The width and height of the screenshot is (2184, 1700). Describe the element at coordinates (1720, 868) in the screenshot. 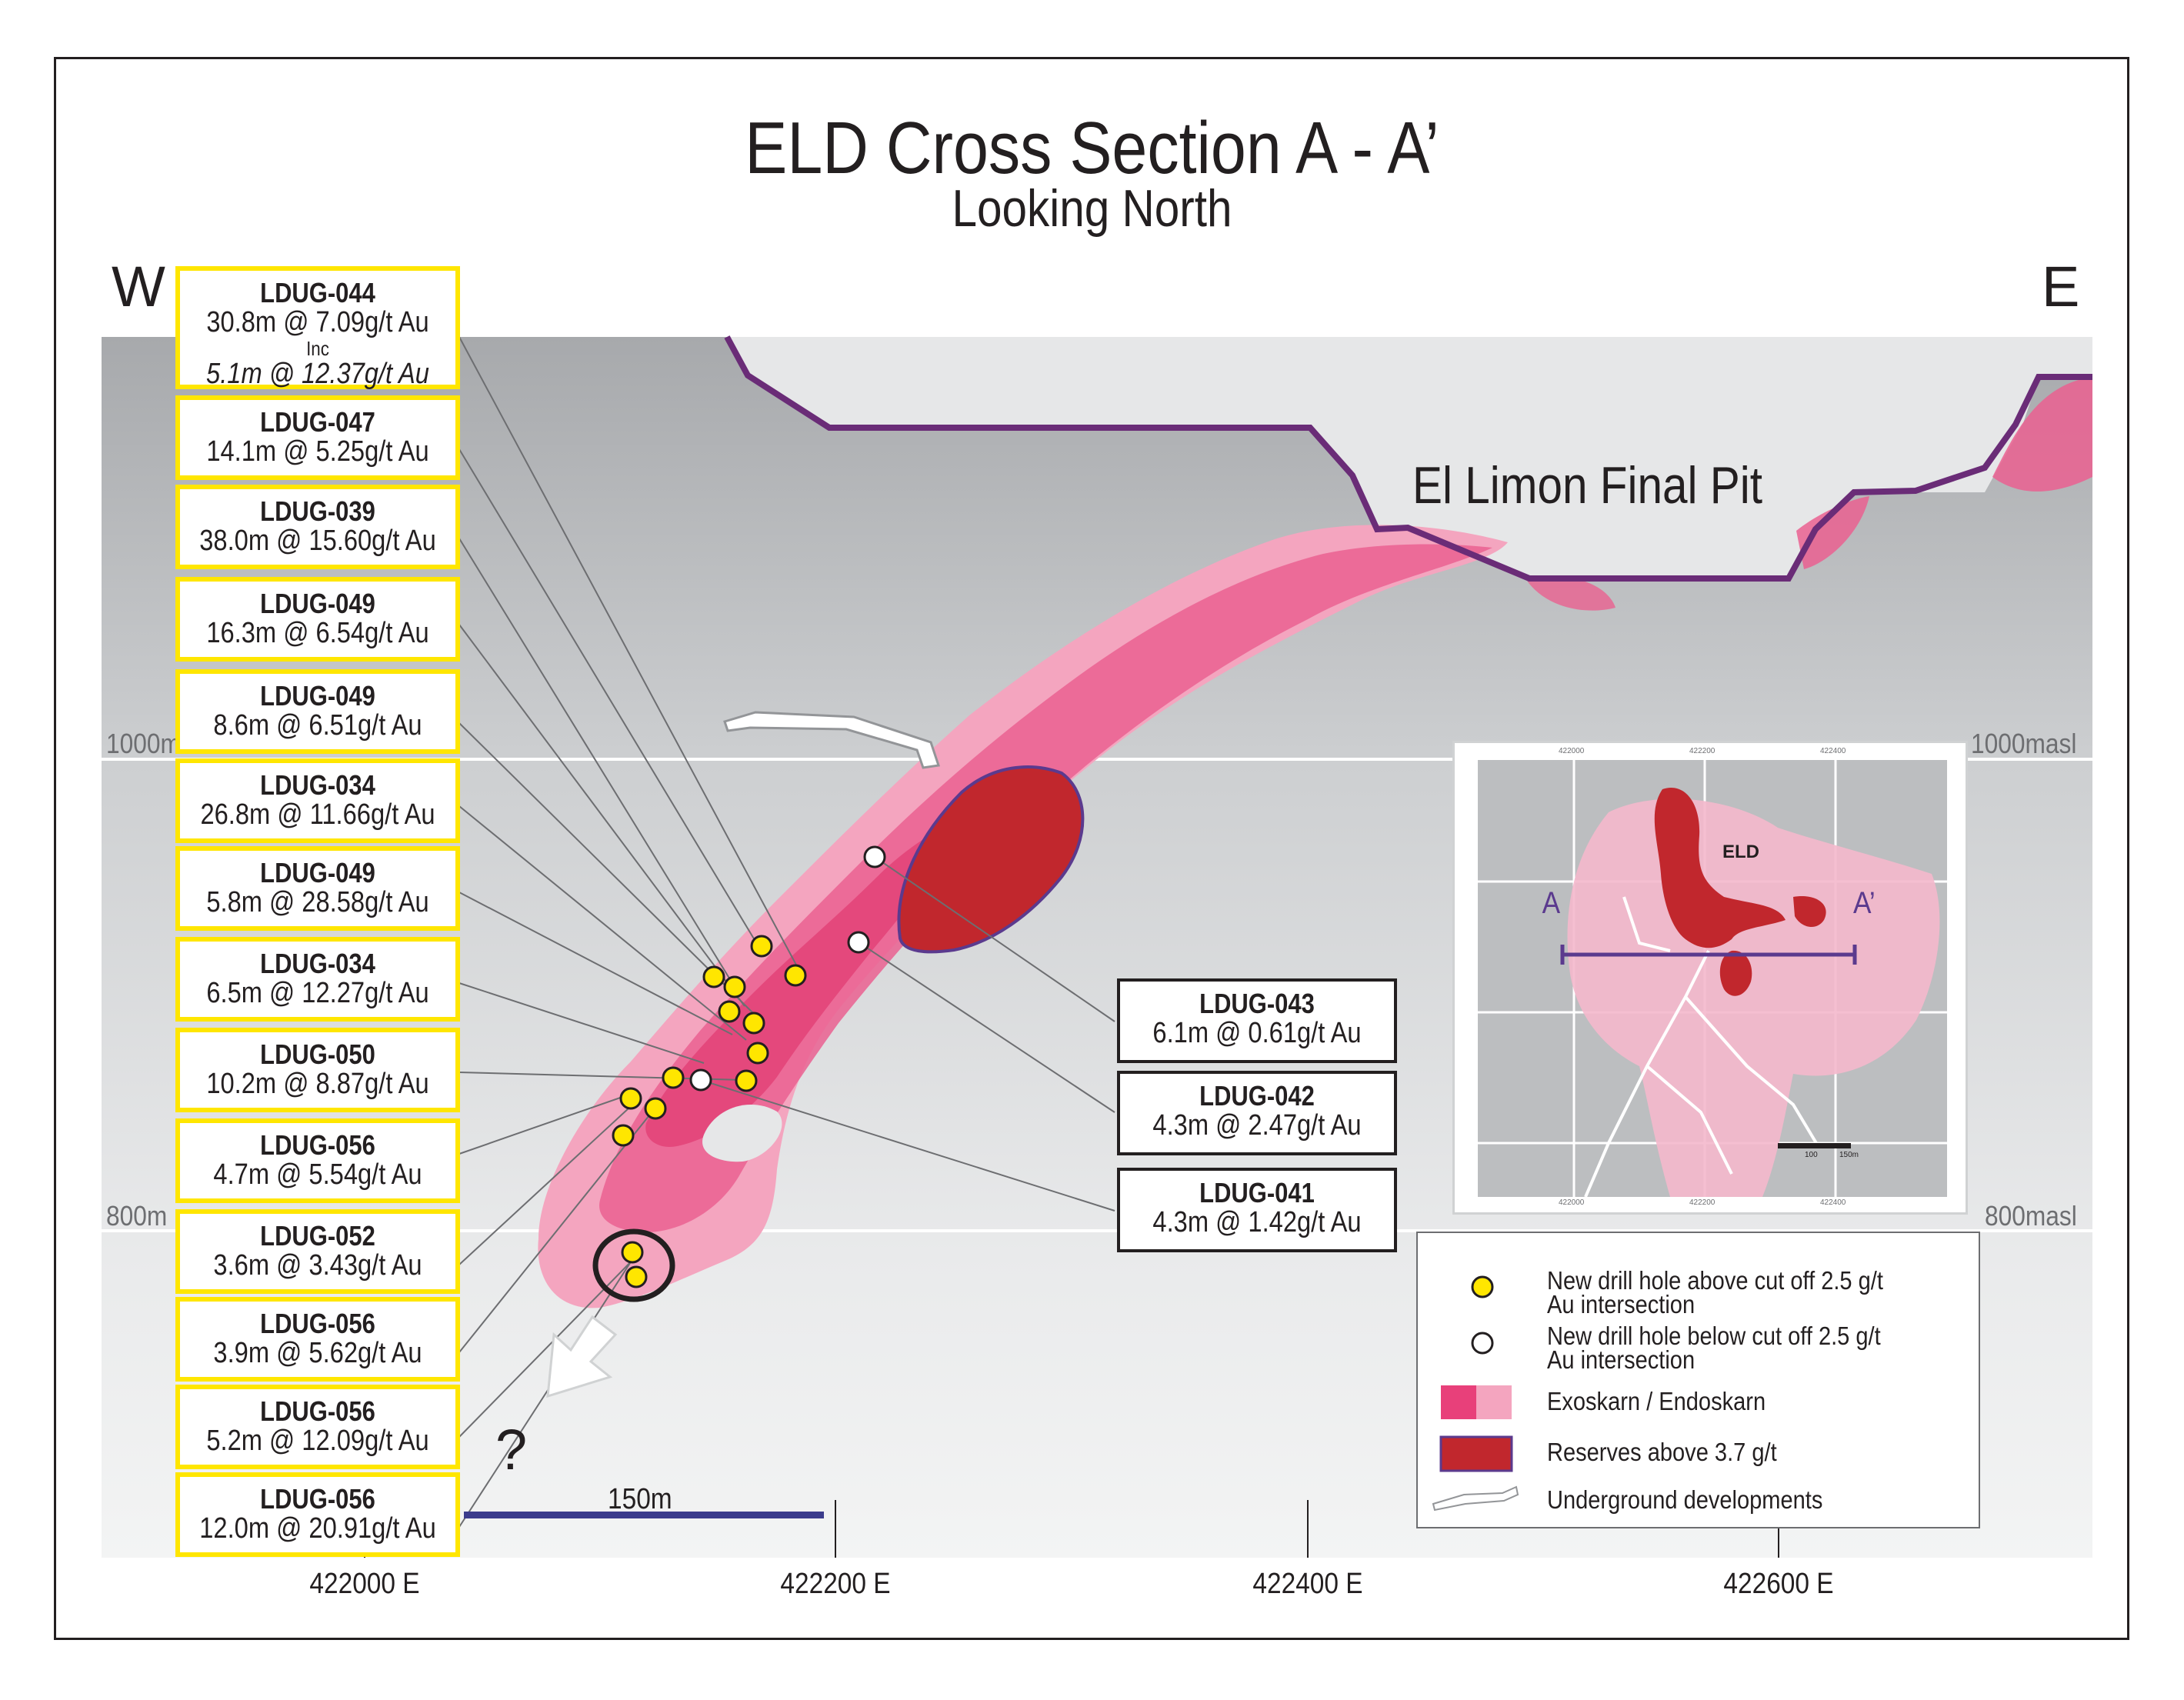

I see `inset-reserves` at that location.